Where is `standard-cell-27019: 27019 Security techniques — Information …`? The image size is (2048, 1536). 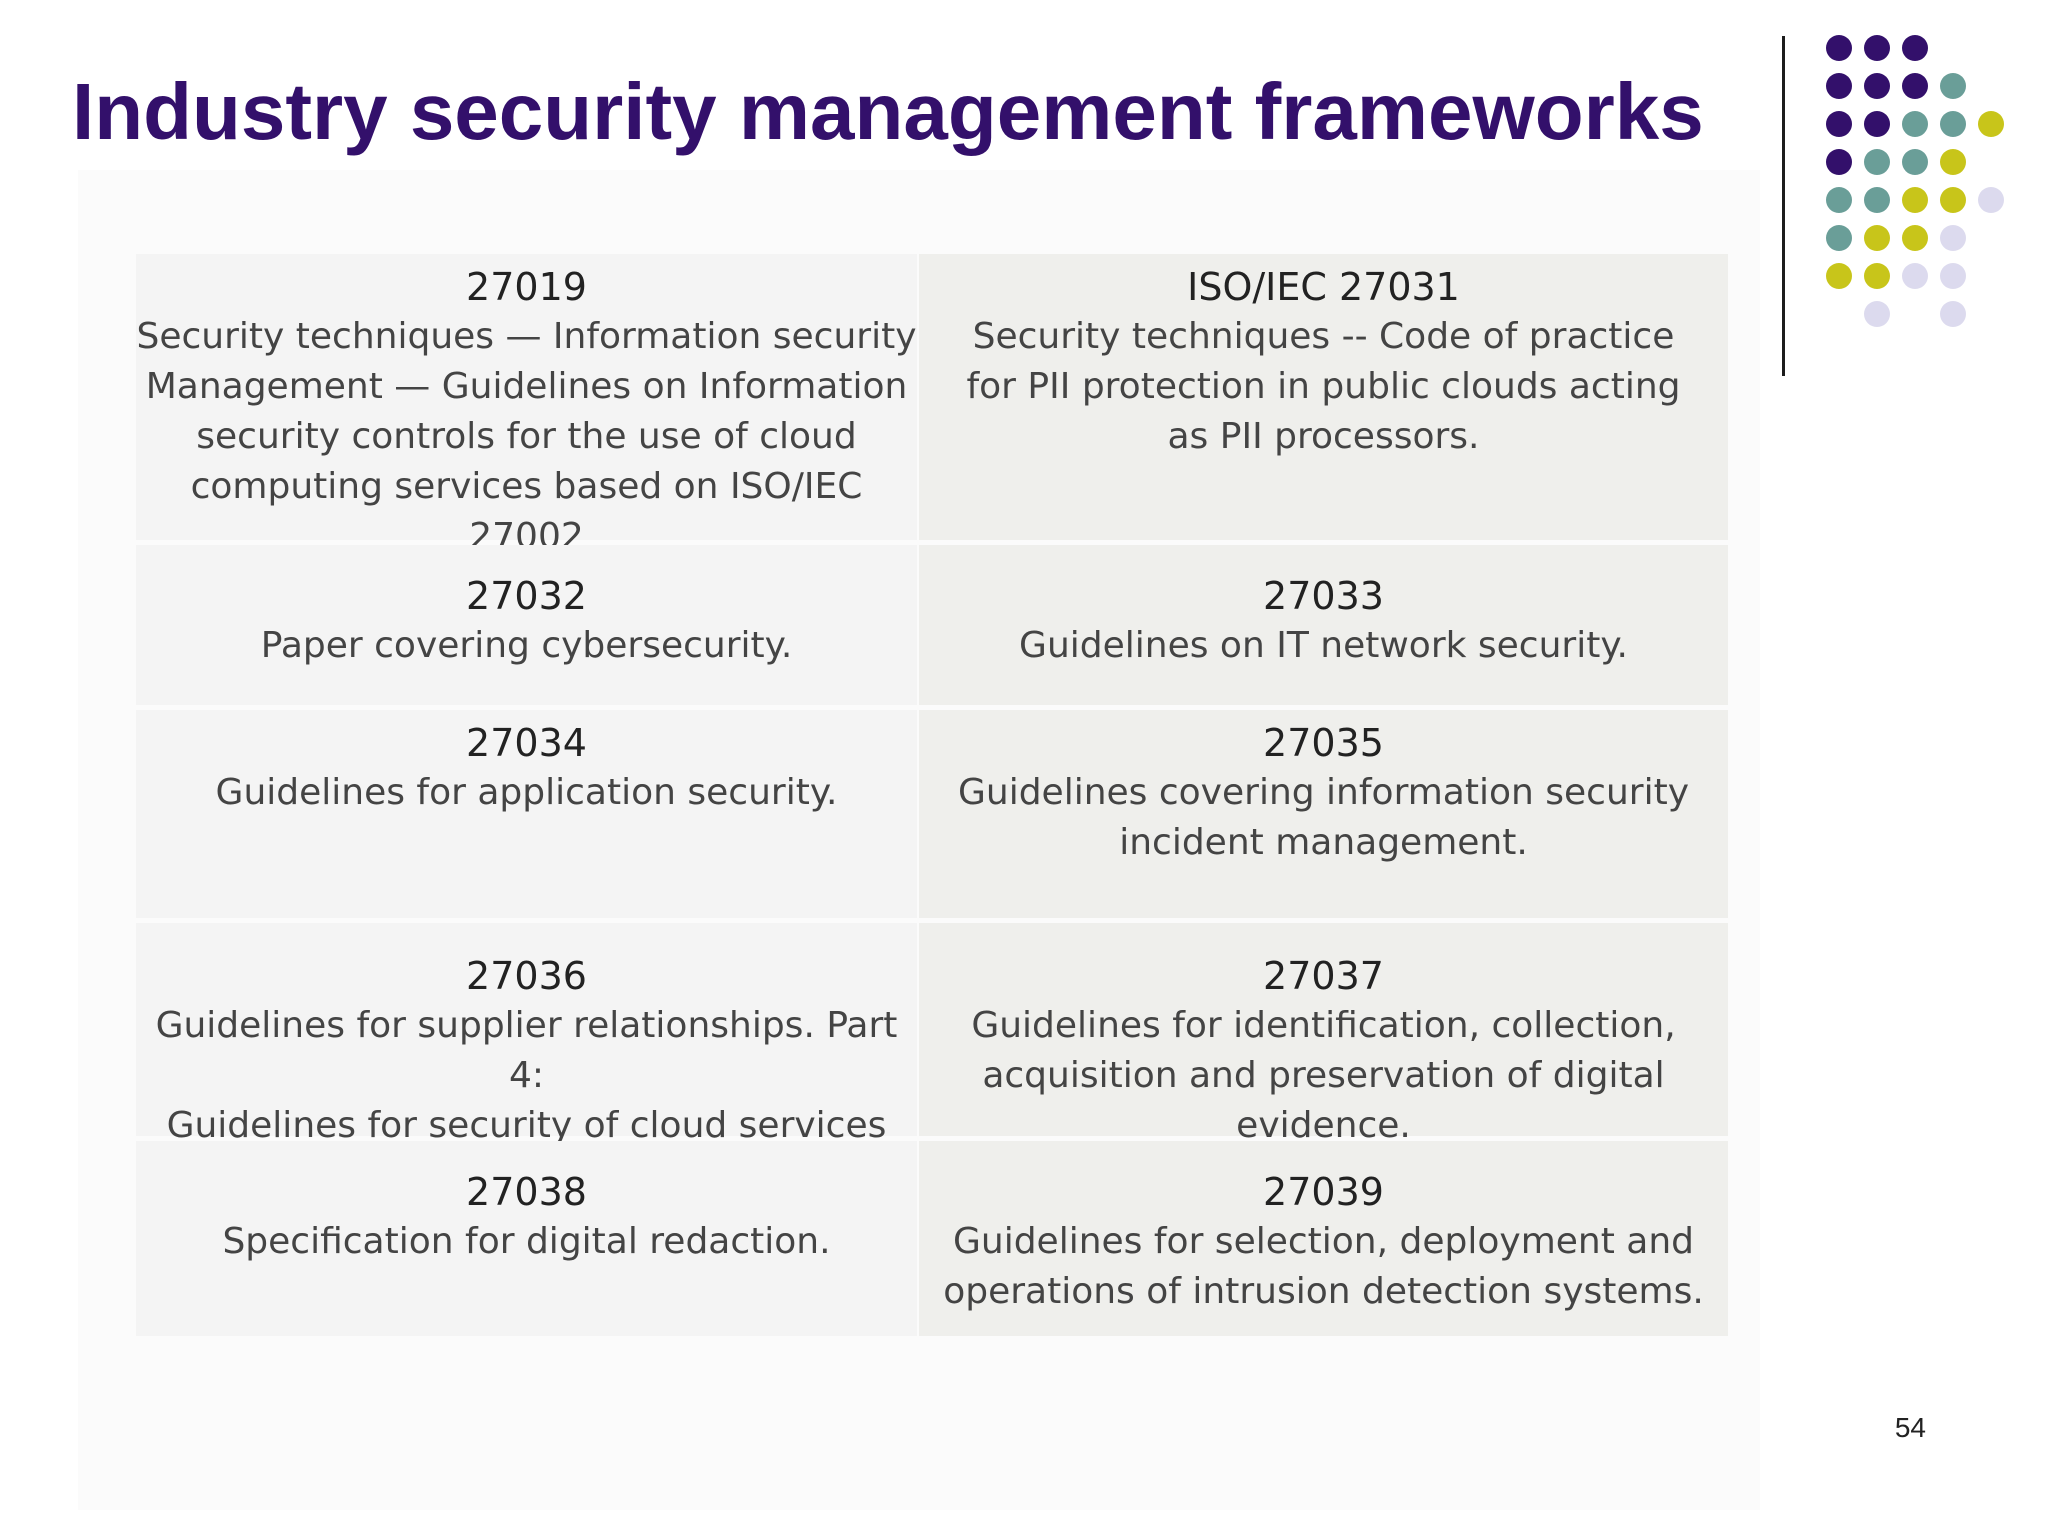 standard-cell-27019: 27019 Security techniques — Information … is located at coordinates (526, 405).